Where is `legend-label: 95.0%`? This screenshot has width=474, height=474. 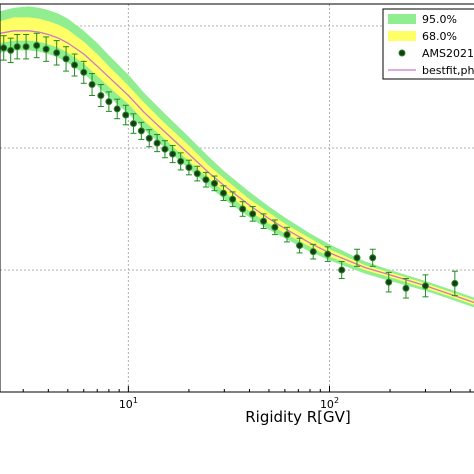 legend-label: 95.0% is located at coordinates (439, 19).